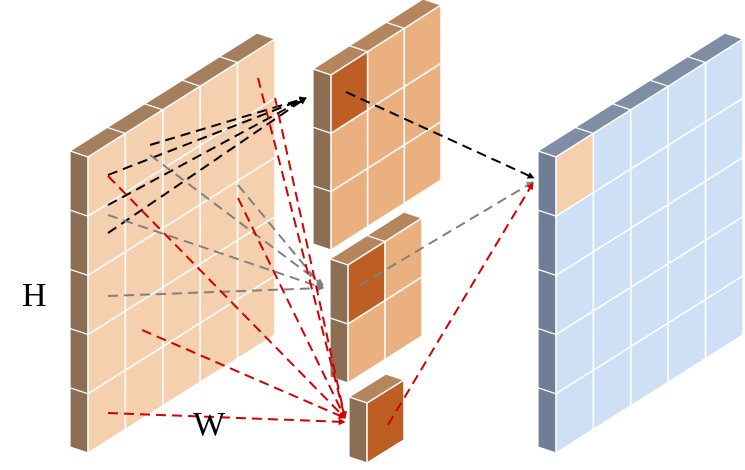  I want to click on kernel-3x3, so click(377, 126).